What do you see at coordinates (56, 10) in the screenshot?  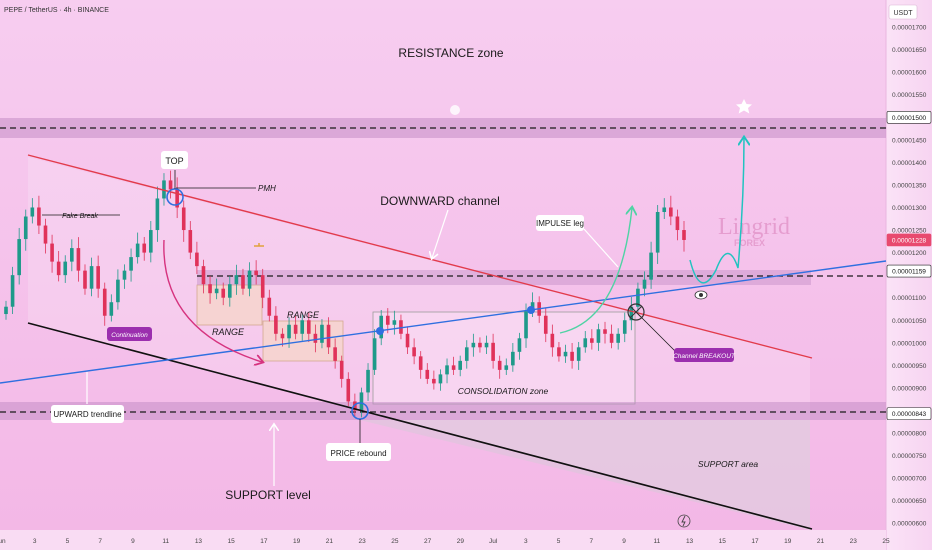 I see `symbol-header: PEPE / TetherUS · 4h · BINANCE` at bounding box center [56, 10].